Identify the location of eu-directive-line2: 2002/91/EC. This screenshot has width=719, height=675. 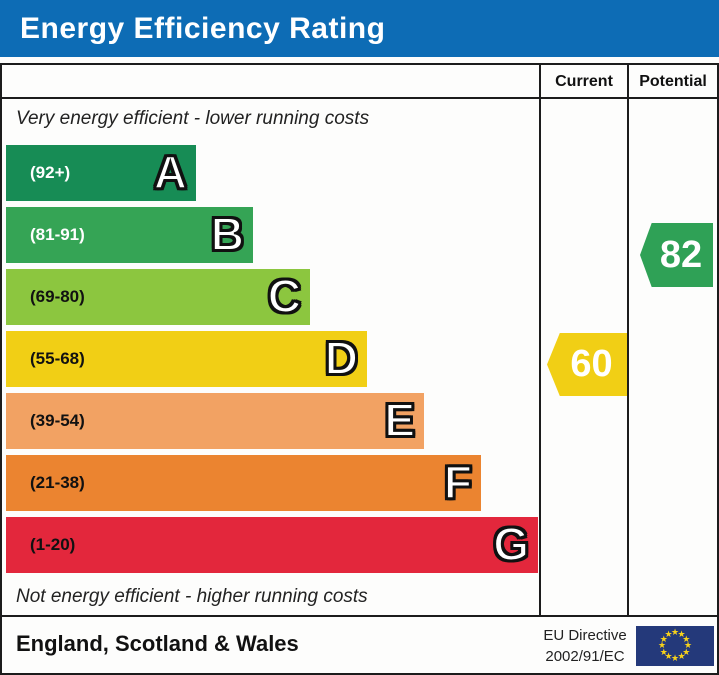
(585, 656).